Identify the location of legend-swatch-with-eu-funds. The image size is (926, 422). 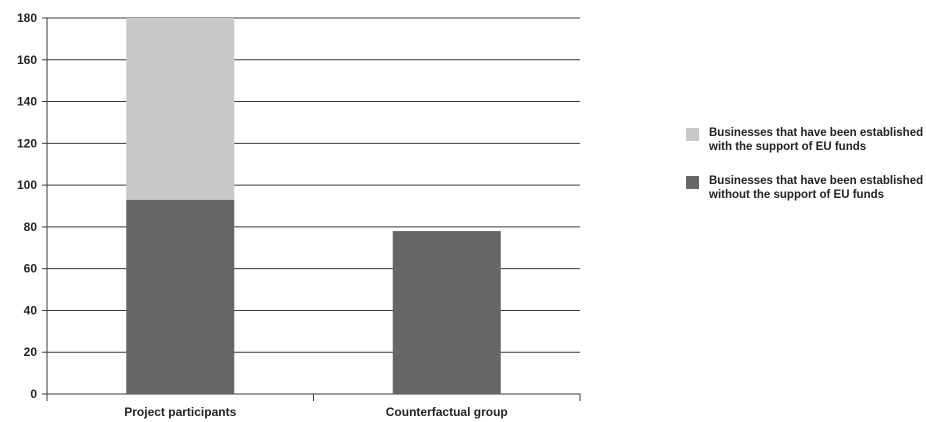
(692, 134).